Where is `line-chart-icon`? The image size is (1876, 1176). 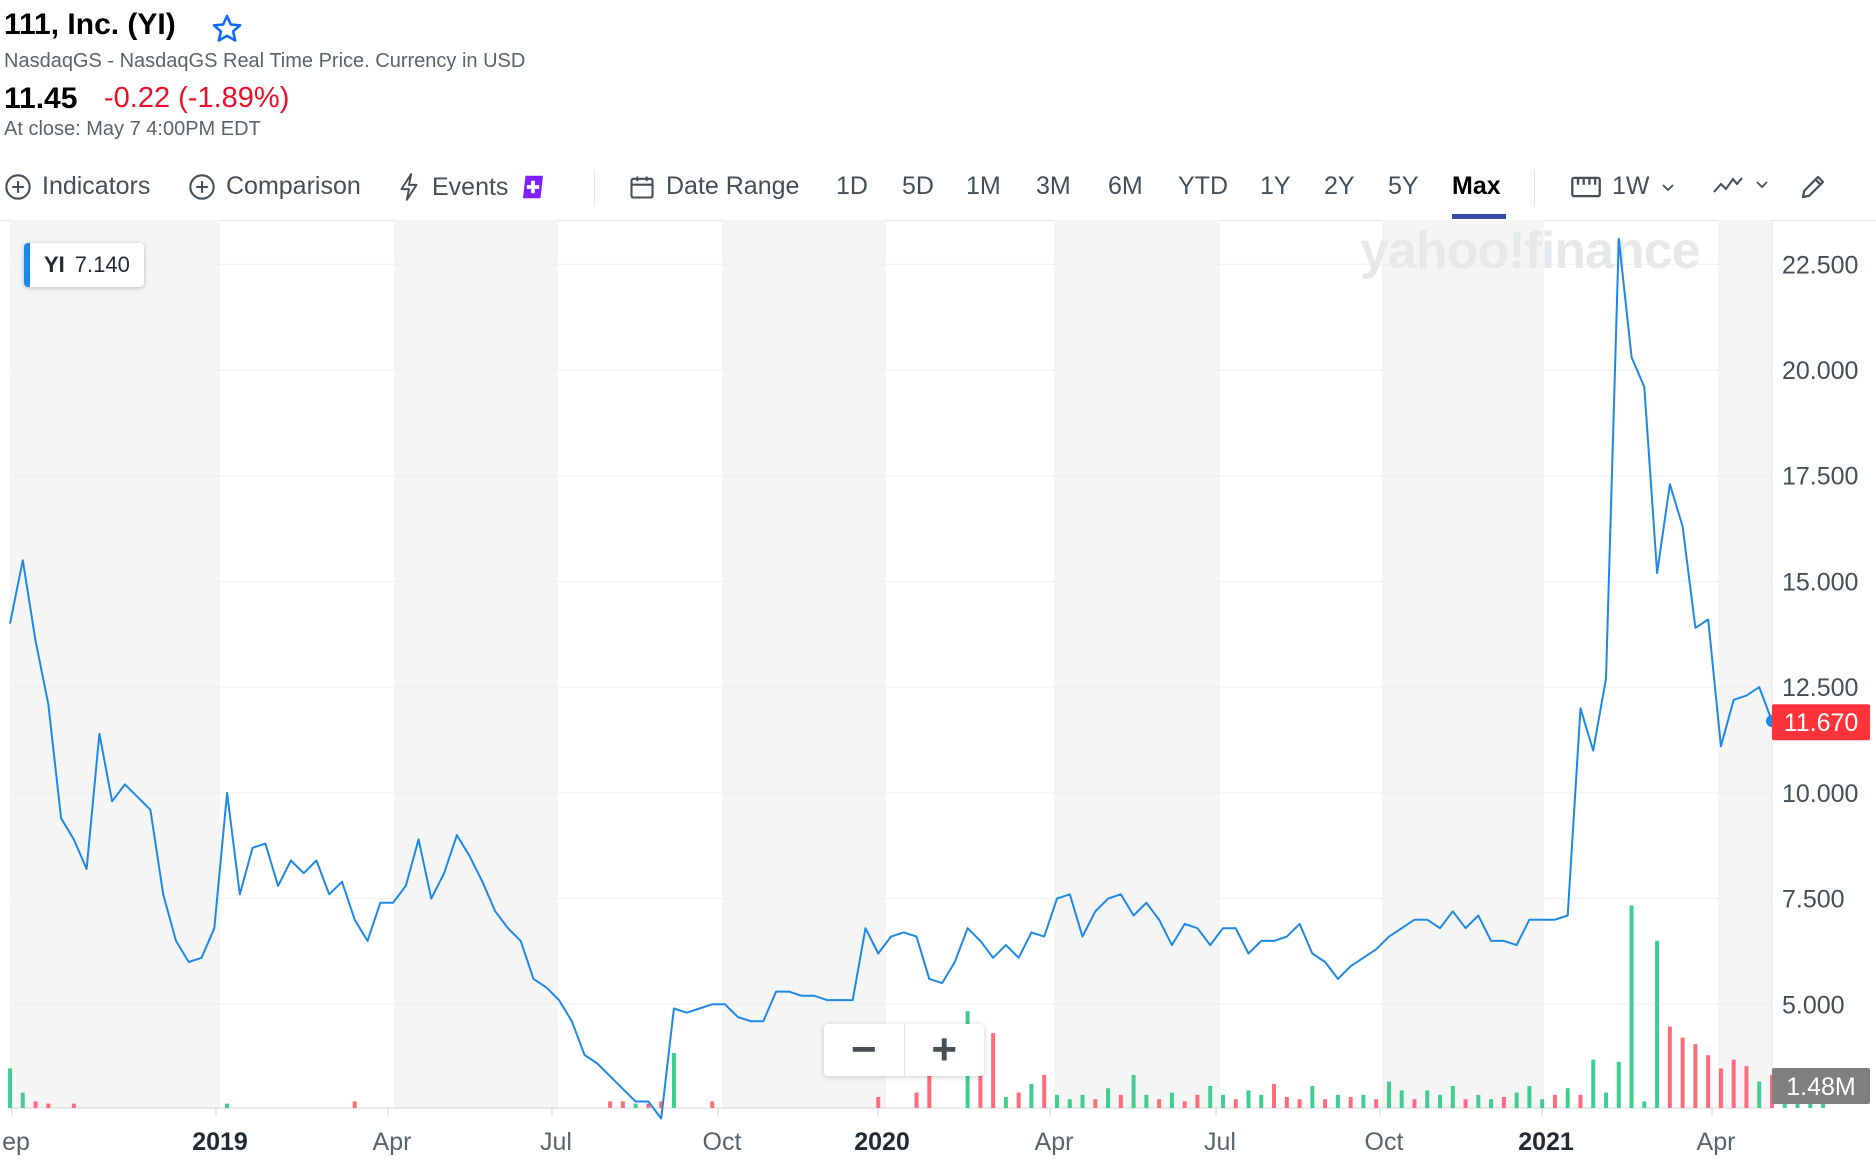 line-chart-icon is located at coordinates (1728, 185).